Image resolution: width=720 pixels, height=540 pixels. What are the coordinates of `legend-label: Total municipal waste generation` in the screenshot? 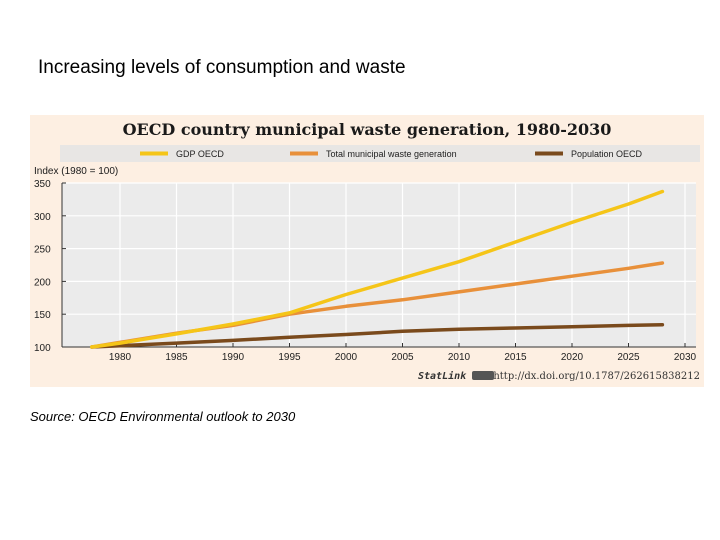 It's located at (391, 154).